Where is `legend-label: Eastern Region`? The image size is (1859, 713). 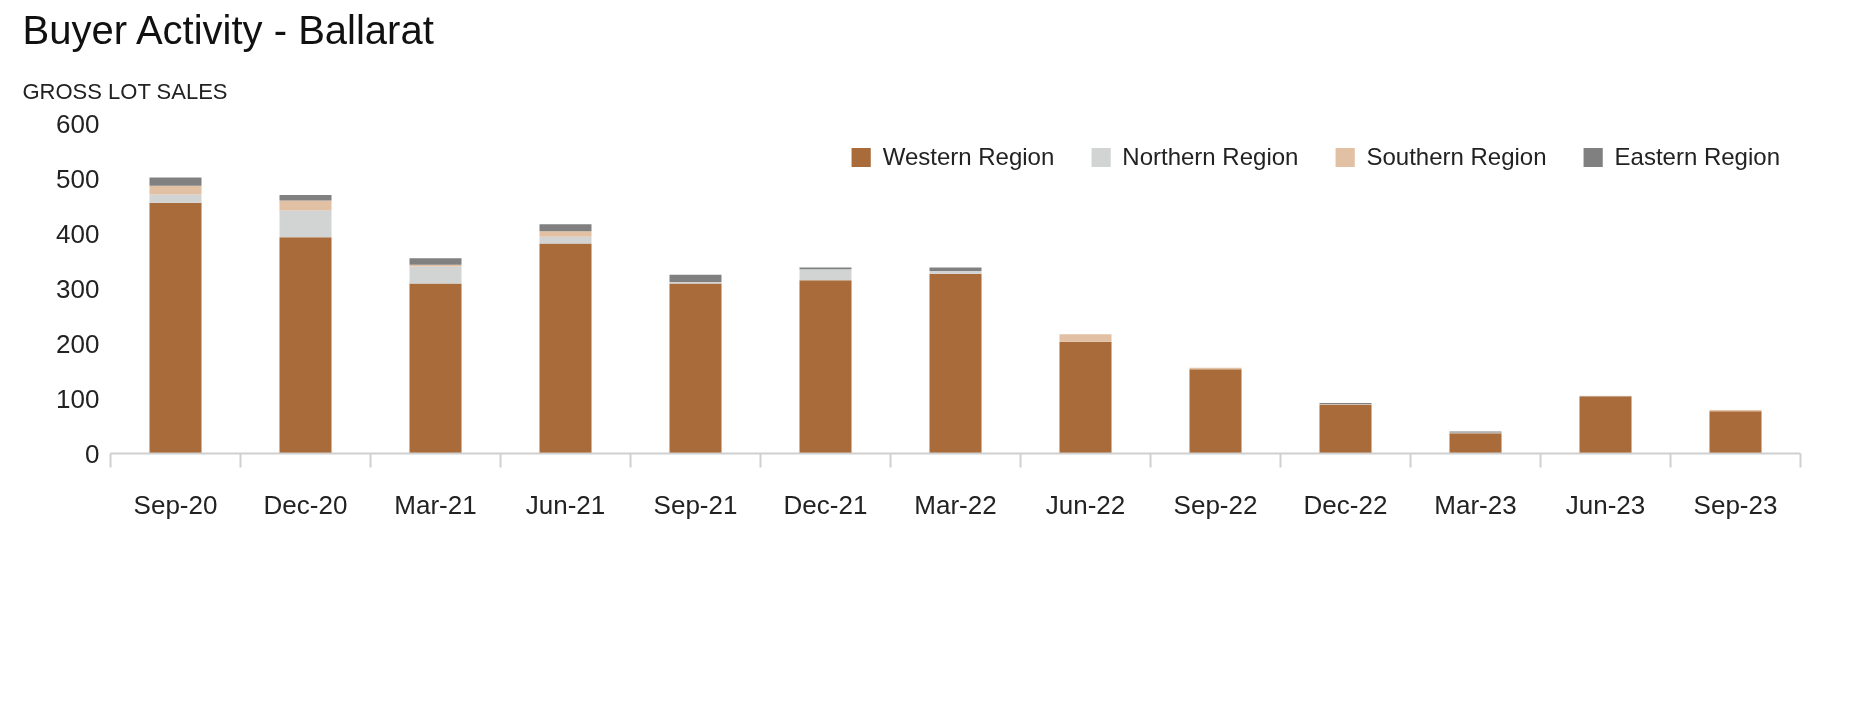
legend-label: Eastern Region is located at coordinates (1697, 157).